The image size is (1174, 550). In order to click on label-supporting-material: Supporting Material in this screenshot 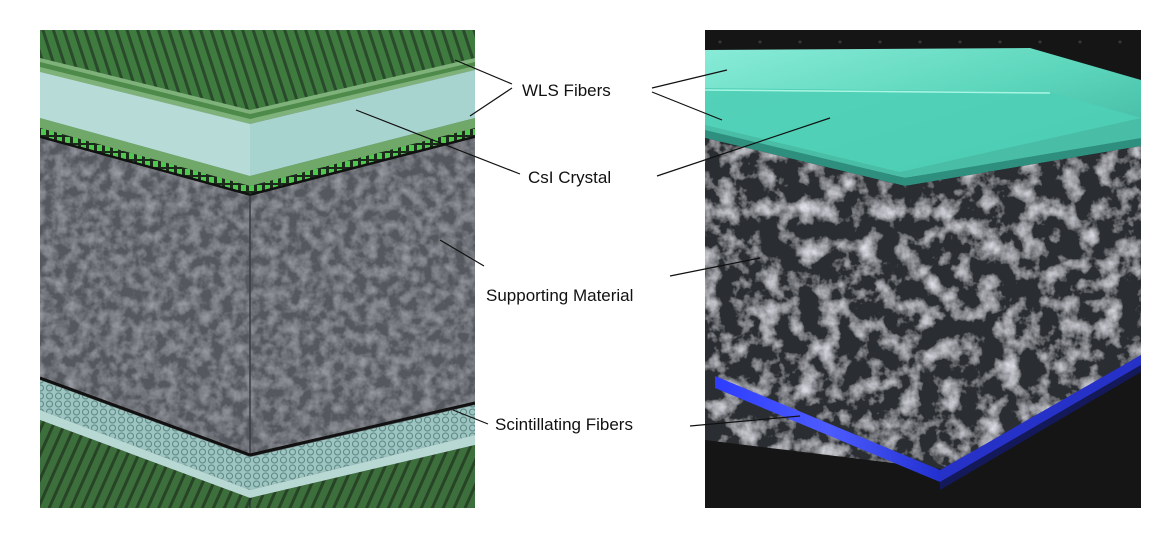, I will do `click(559, 295)`.